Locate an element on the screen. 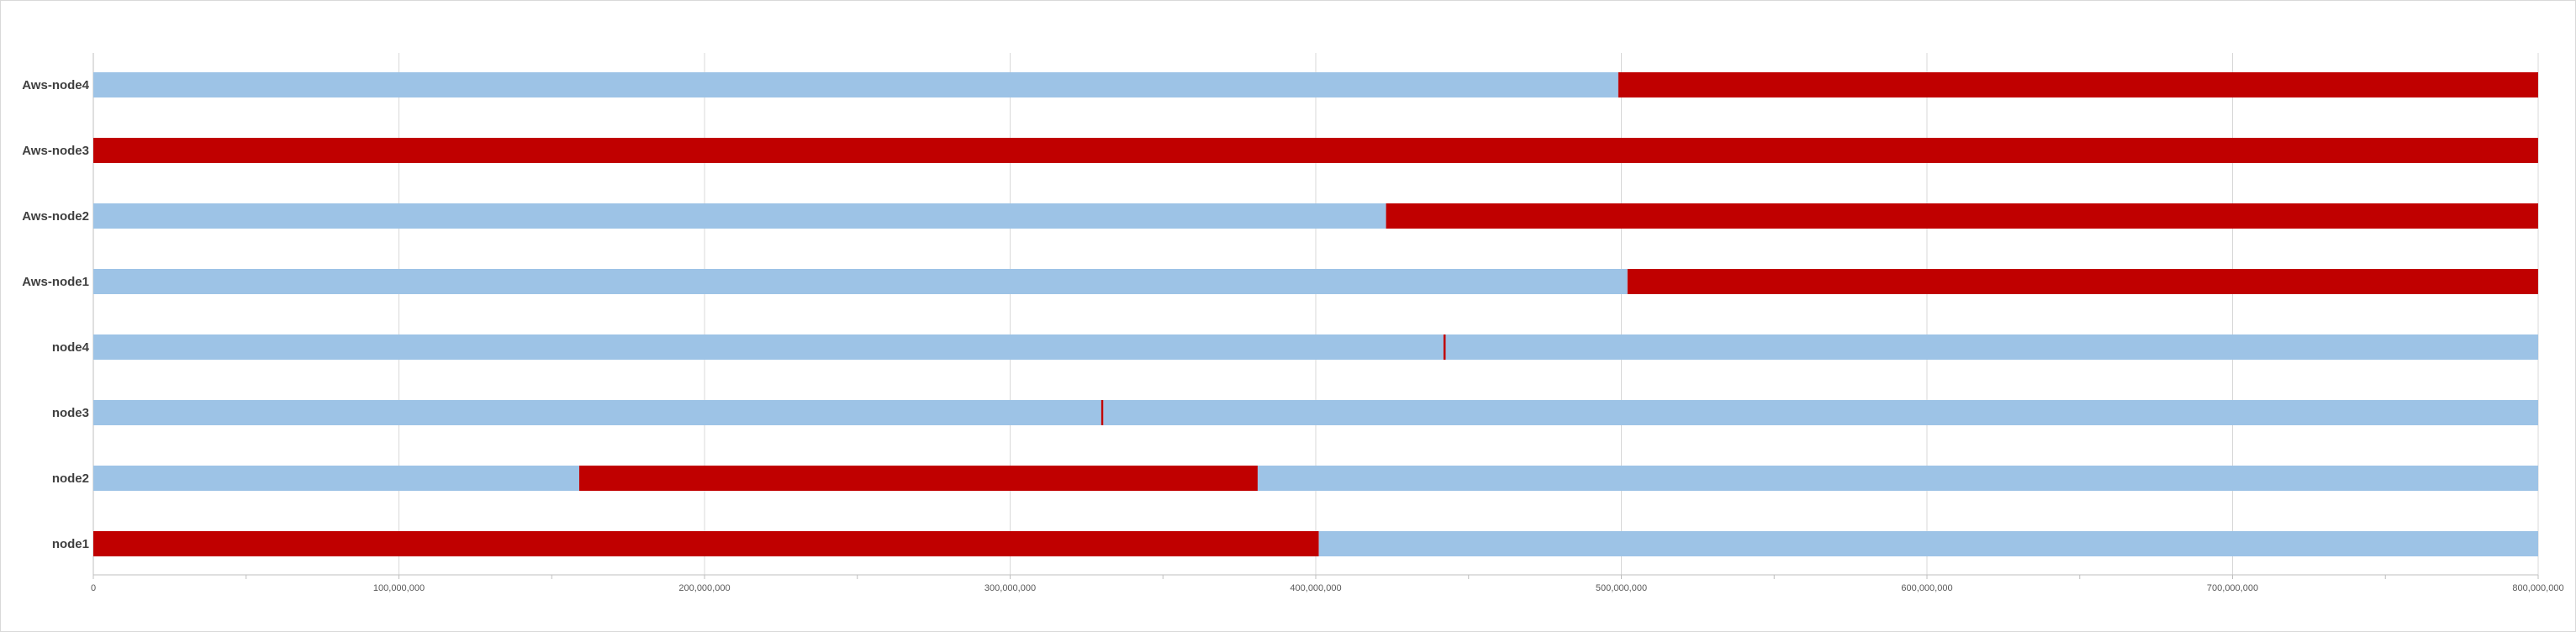  category-label: node2 is located at coordinates (70, 478).